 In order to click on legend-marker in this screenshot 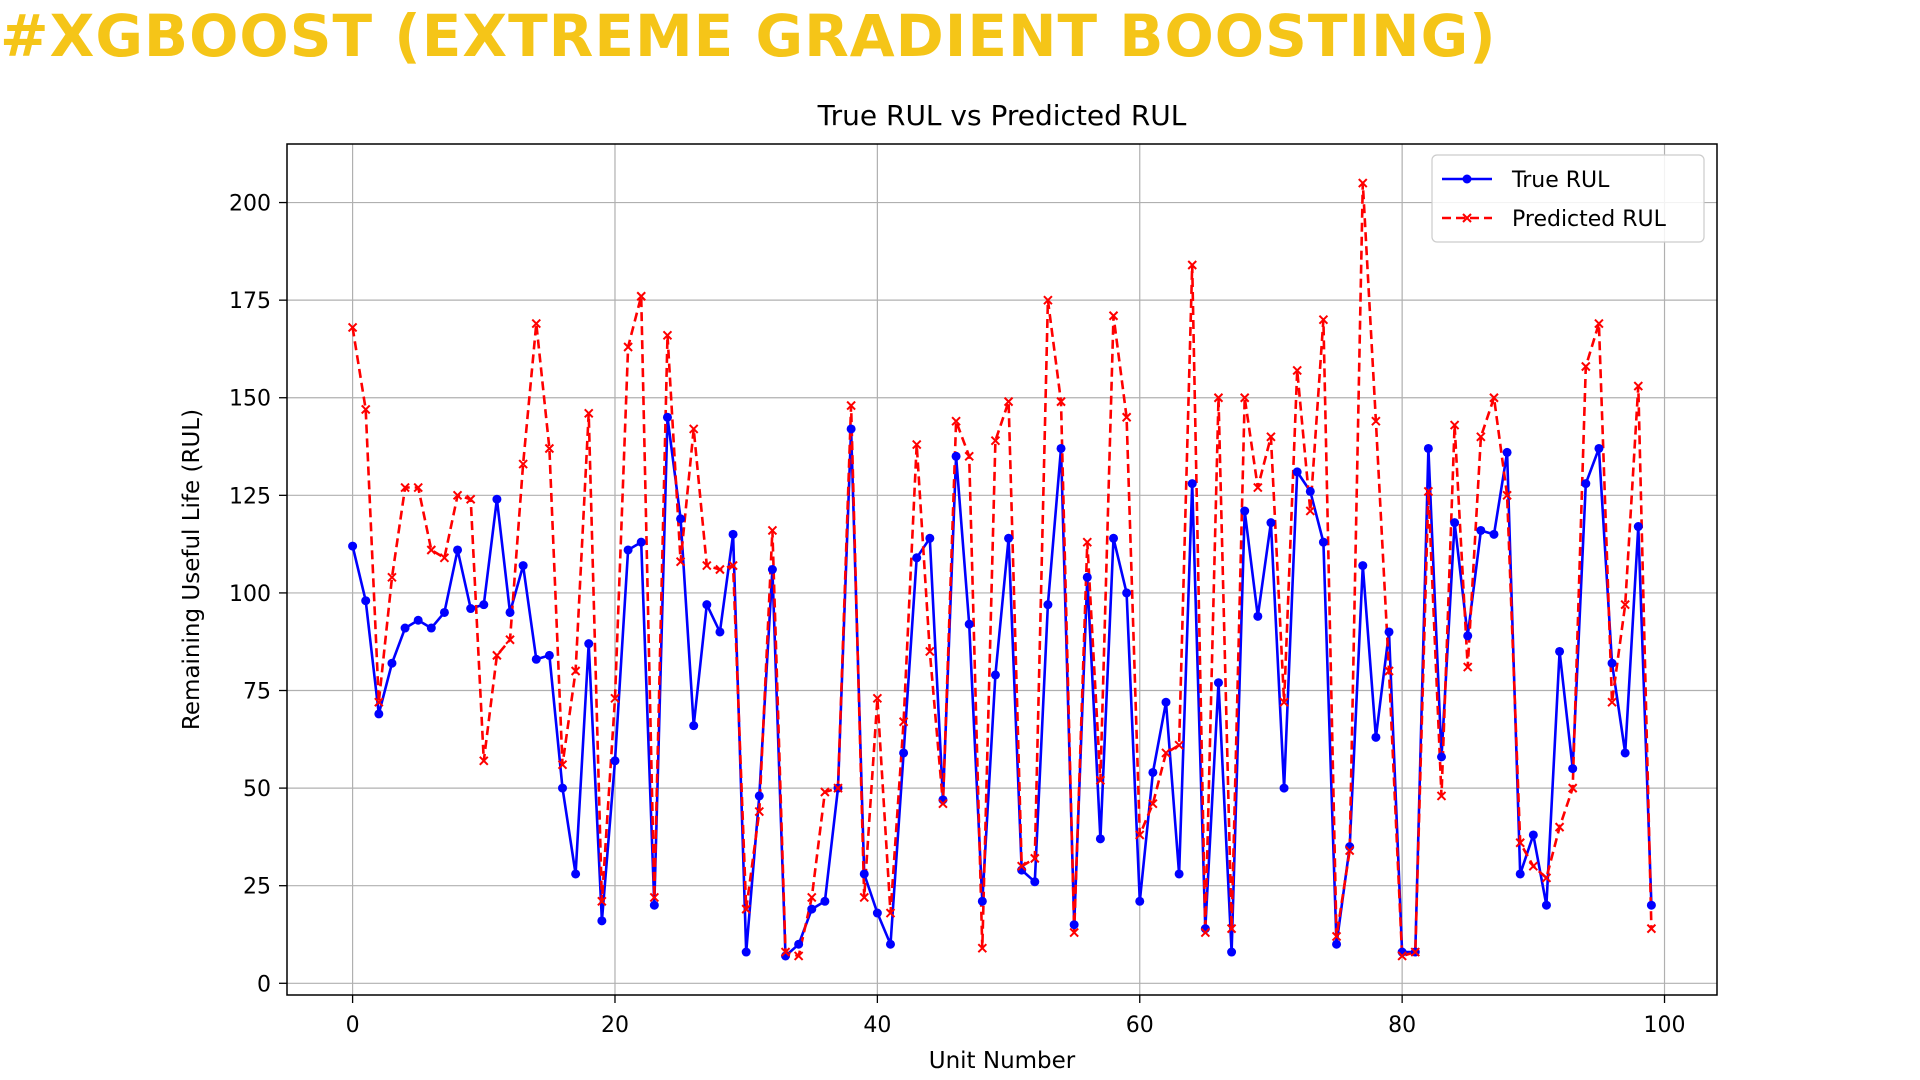, I will do `click(1467, 218)`.